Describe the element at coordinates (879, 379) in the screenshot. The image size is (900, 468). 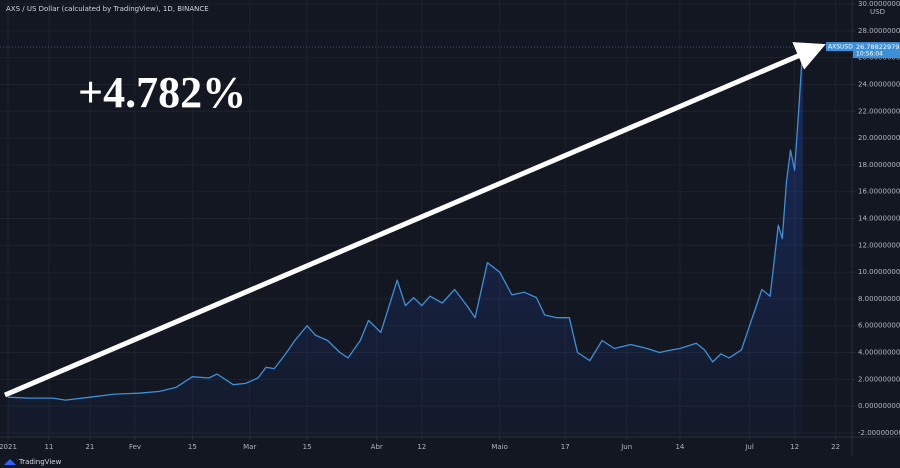
I see `y-tick-label: 2.00000000` at that location.